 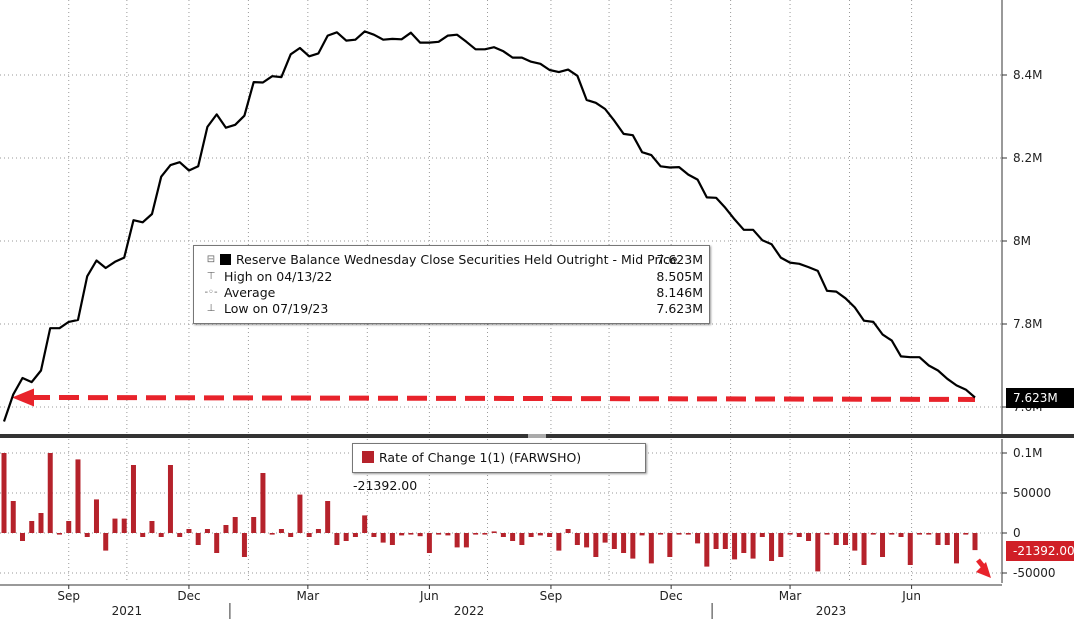 I want to click on legend-series-value: 7.623M, so click(x=679, y=259).